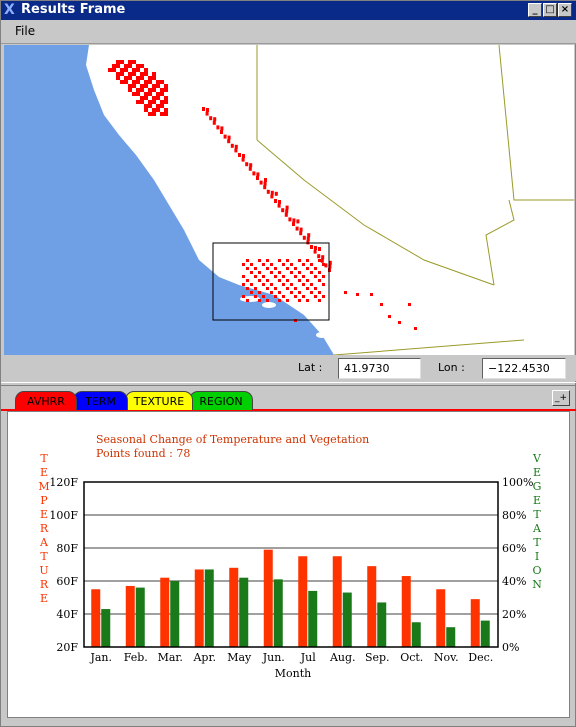 The width and height of the screenshot is (576, 727). What do you see at coordinates (44, 556) in the screenshot?
I see `temperature-label-letter: T` at bounding box center [44, 556].